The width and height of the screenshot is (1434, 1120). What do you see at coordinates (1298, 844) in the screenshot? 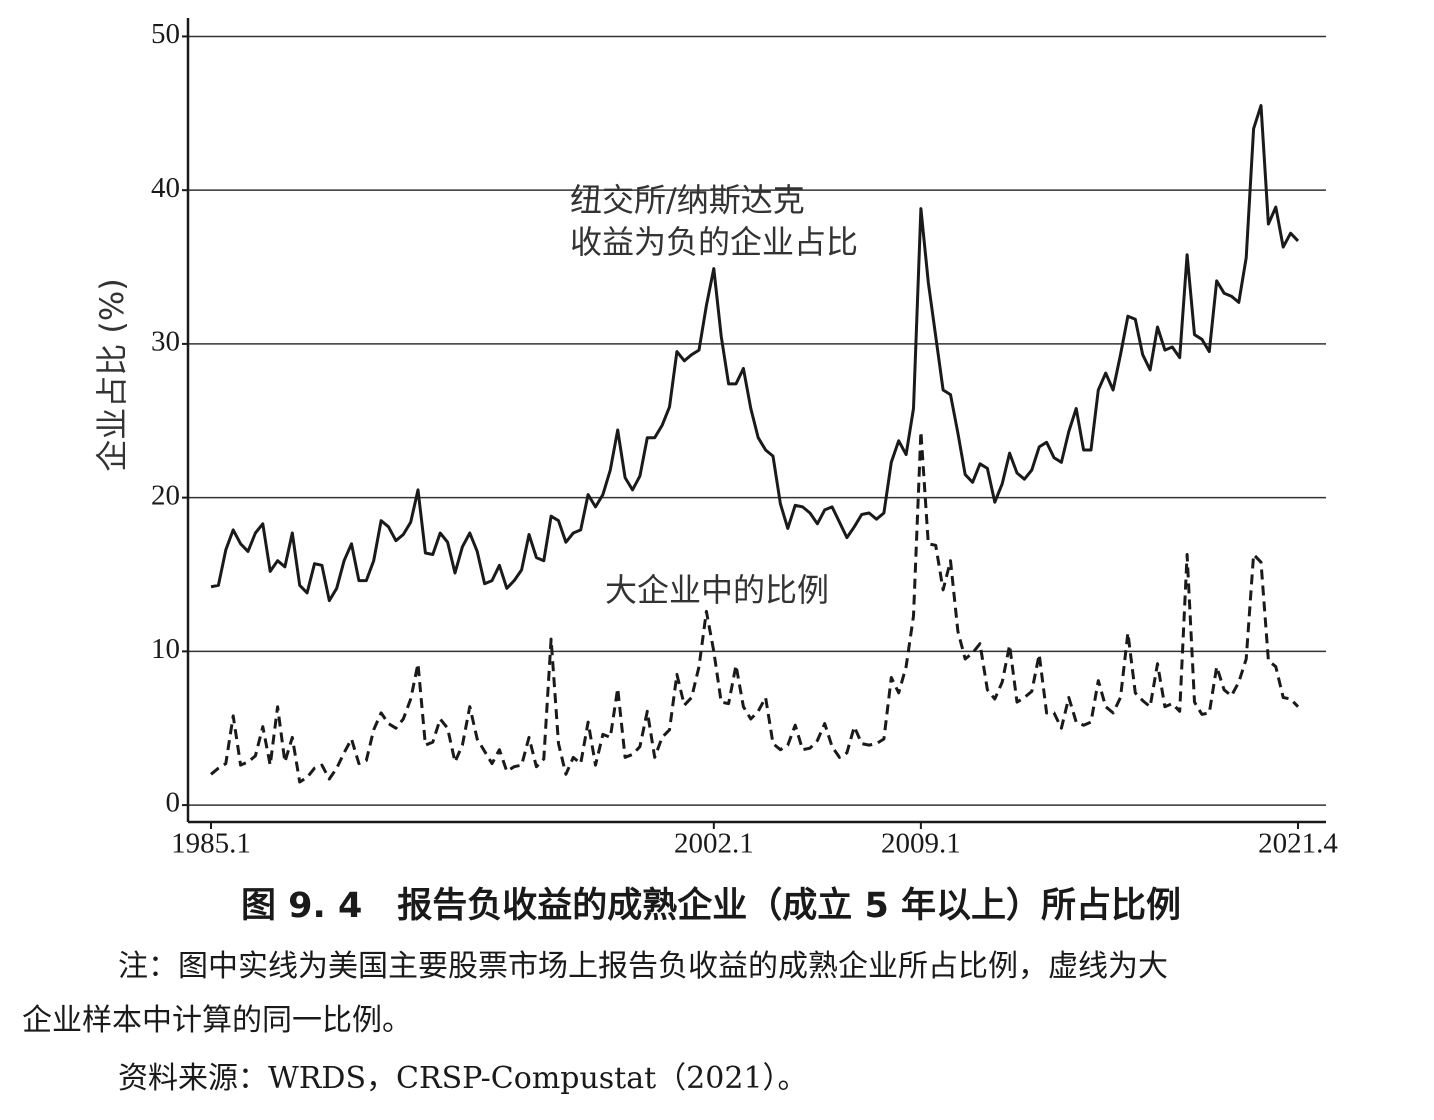
I see `x-tick-label: 2021.4` at bounding box center [1298, 844].